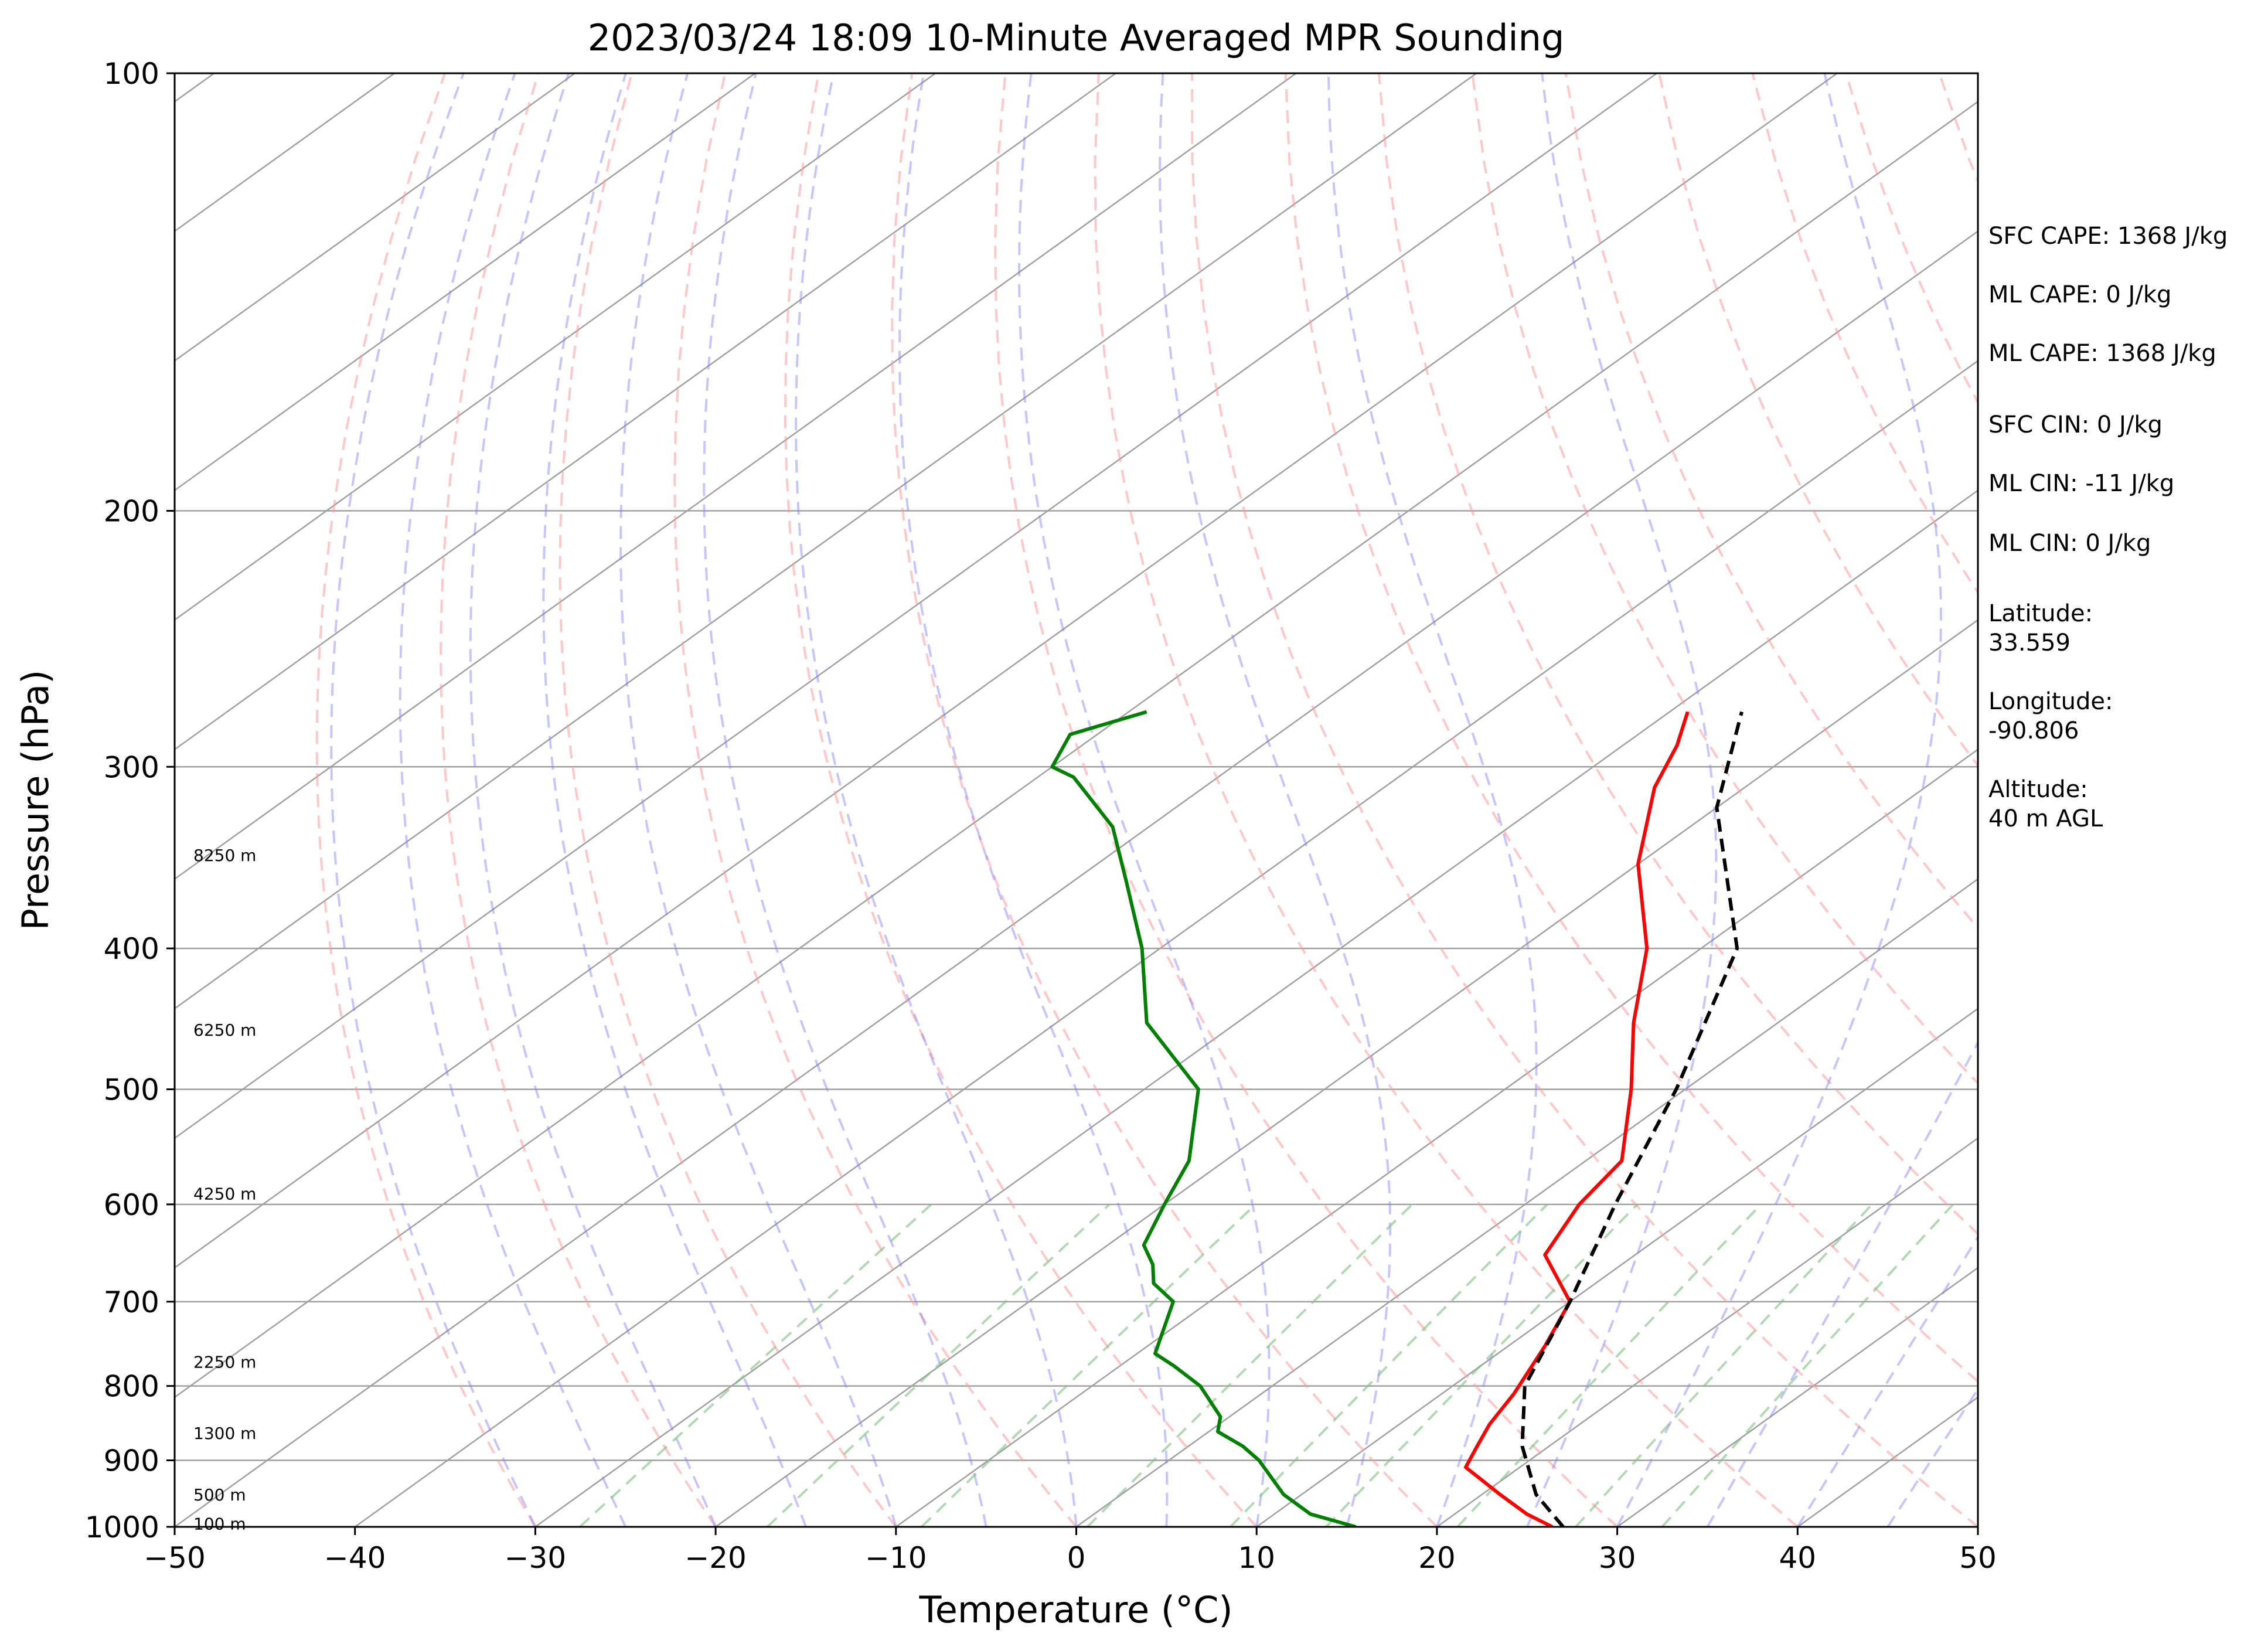 The height and width of the screenshot is (1647, 2268). I want to click on y-axis-ticks: 1000 900 800 700 600 500 400 300 200 100, so click(130, 800).